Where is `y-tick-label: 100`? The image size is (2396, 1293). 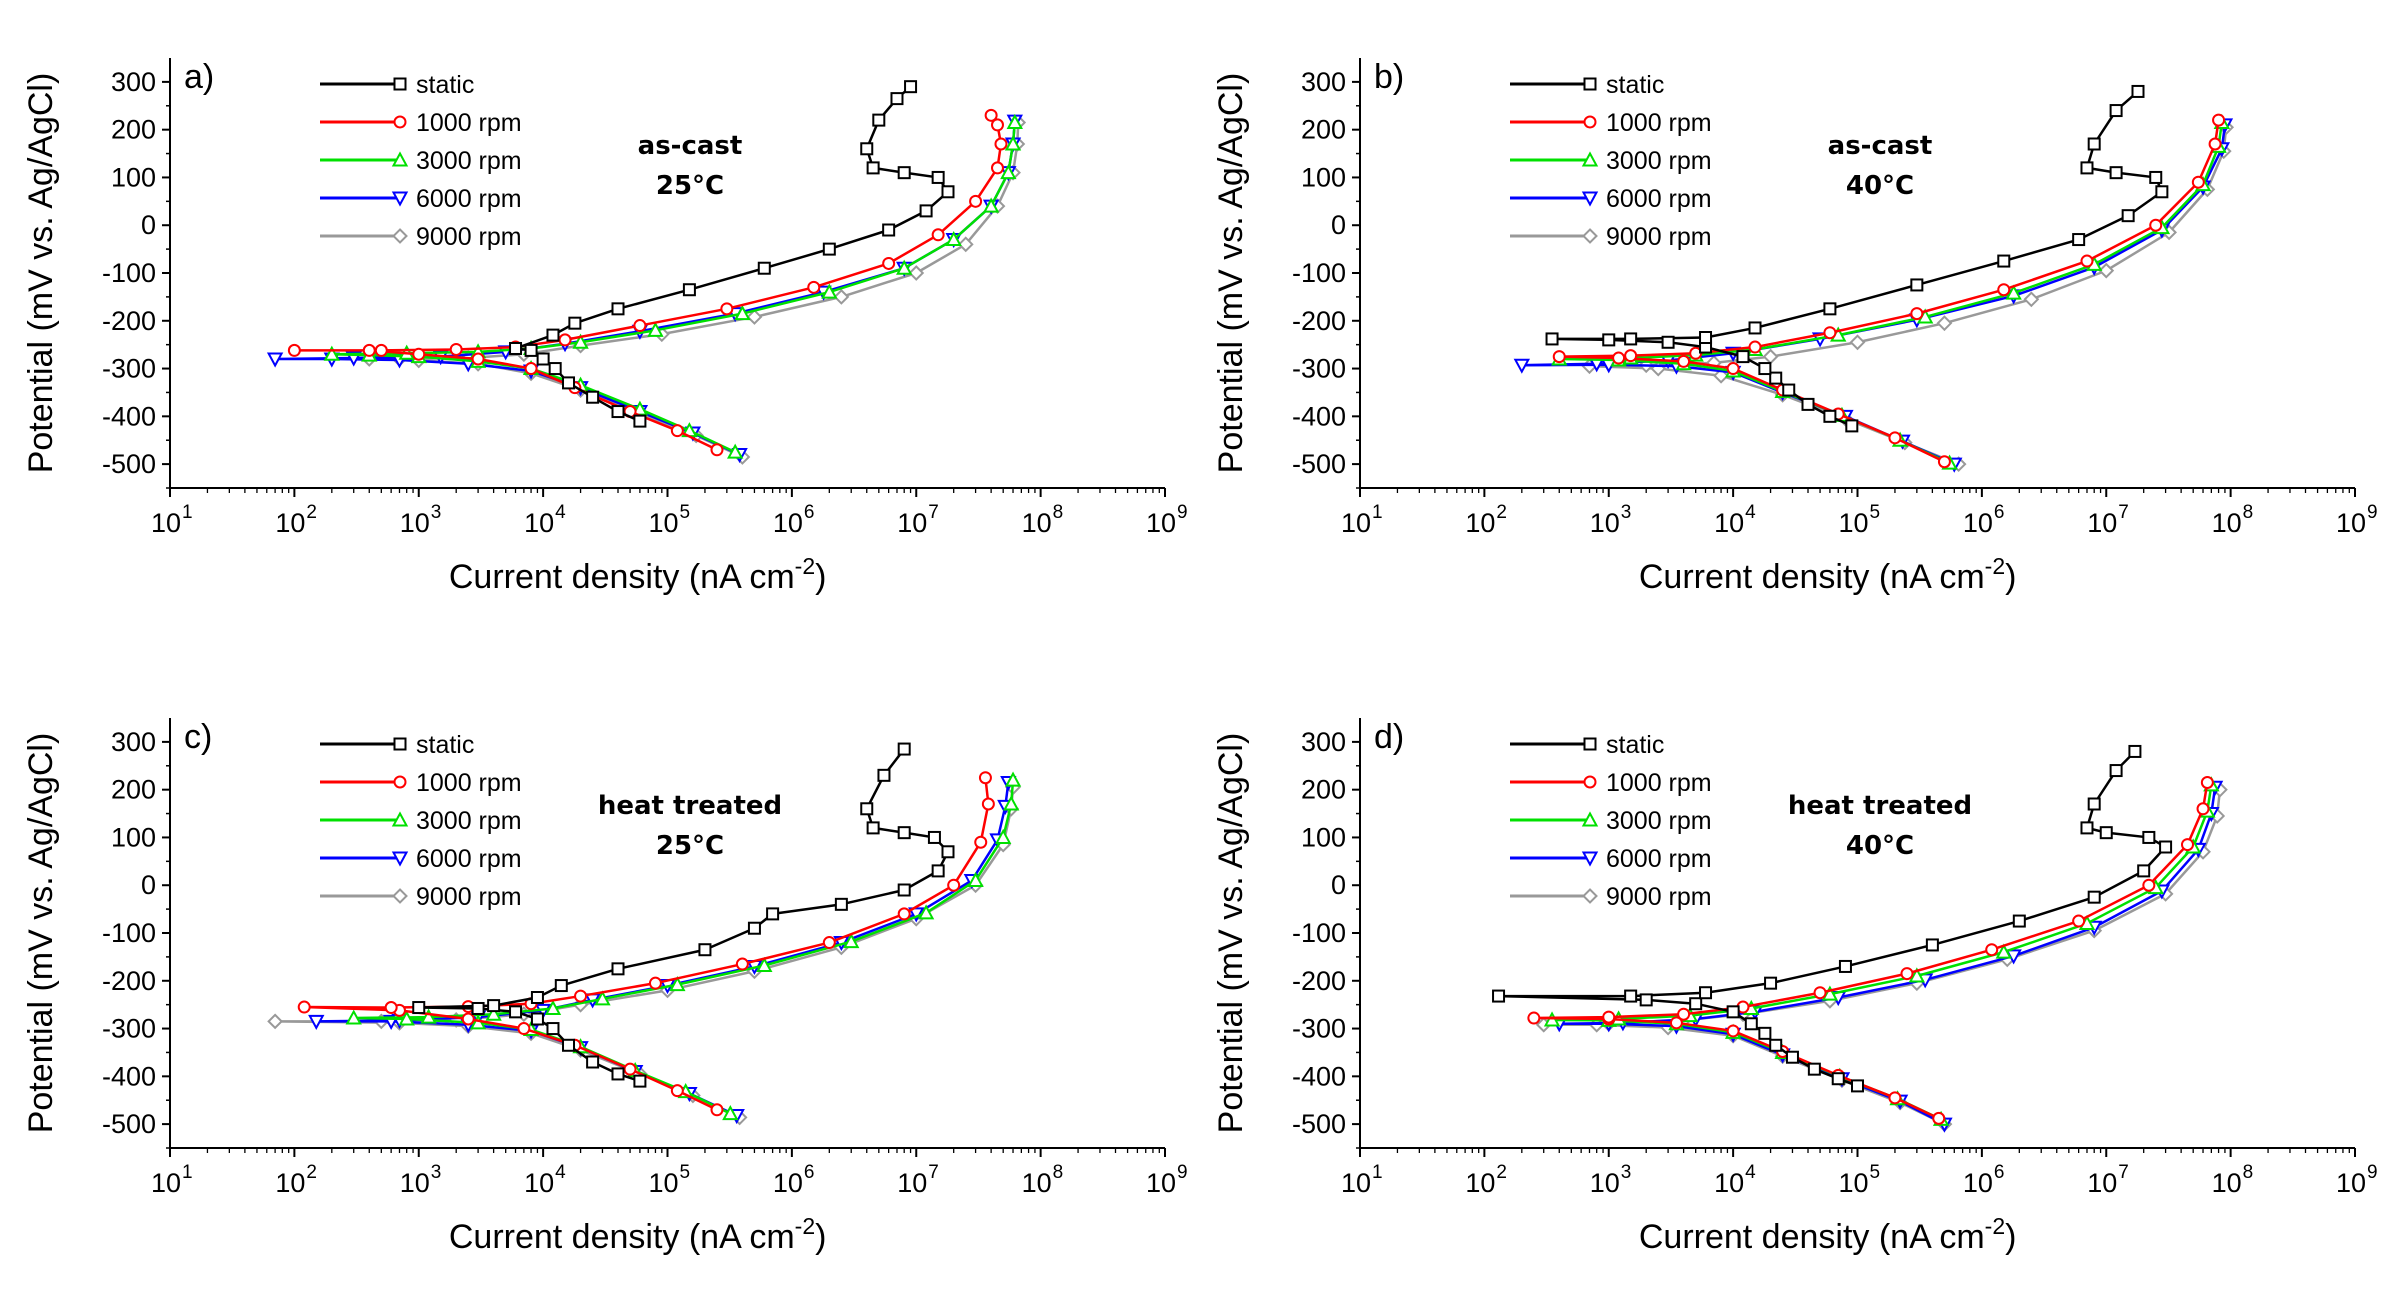 y-tick-label: 100 is located at coordinates (1323, 177).